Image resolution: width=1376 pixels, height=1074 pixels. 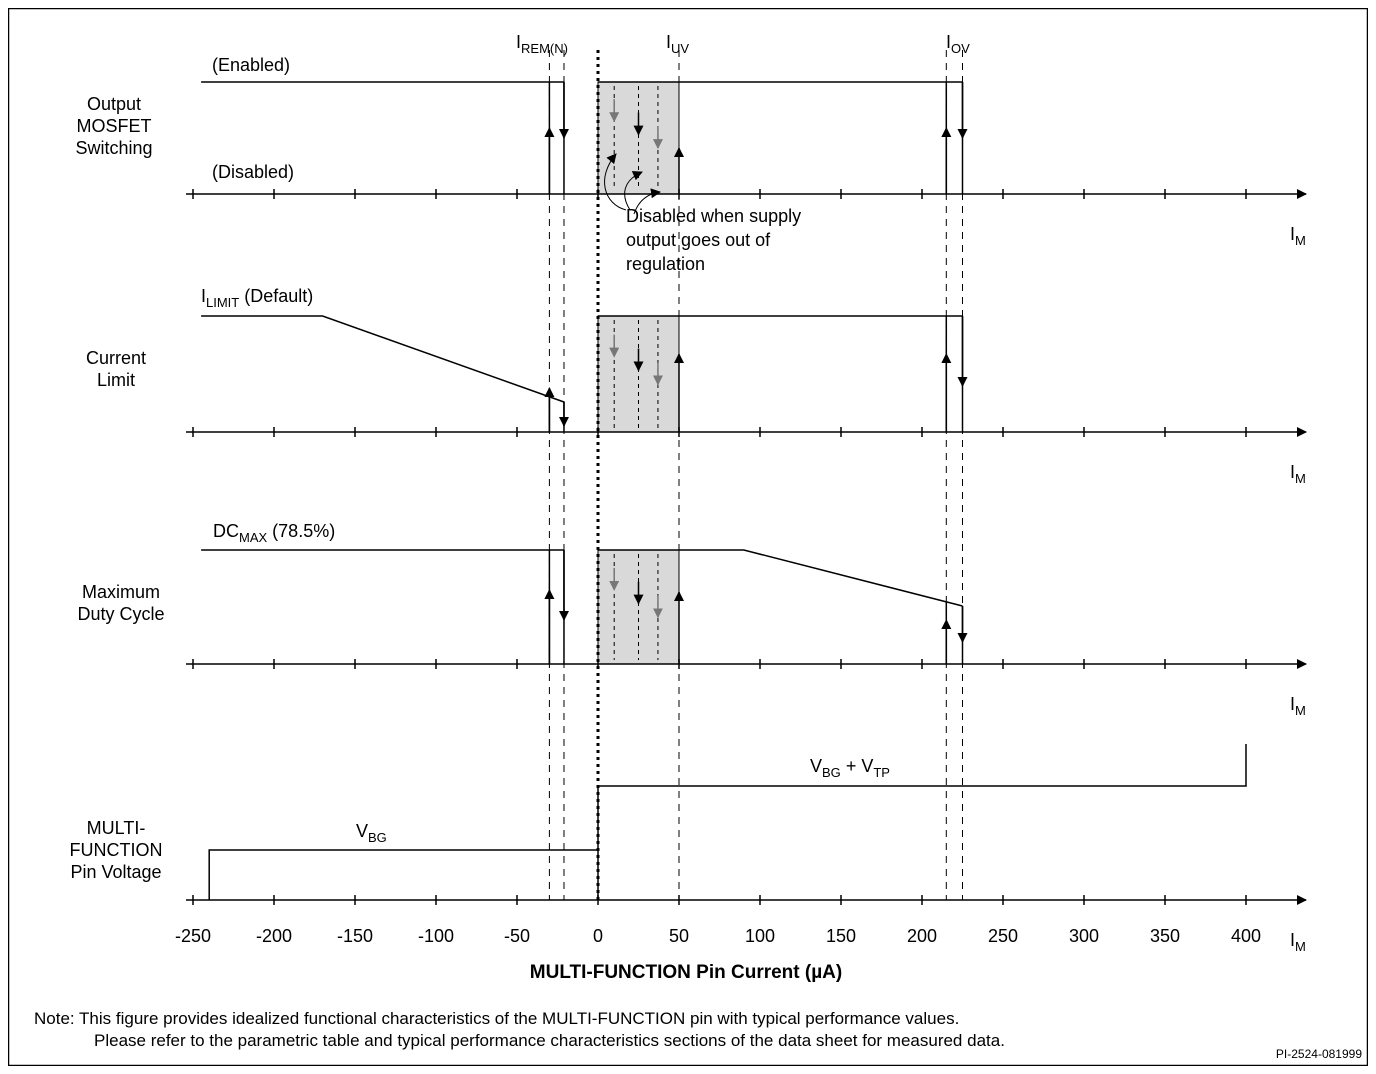 I want to click on x-tick-label: 250, so click(x=1003, y=936).